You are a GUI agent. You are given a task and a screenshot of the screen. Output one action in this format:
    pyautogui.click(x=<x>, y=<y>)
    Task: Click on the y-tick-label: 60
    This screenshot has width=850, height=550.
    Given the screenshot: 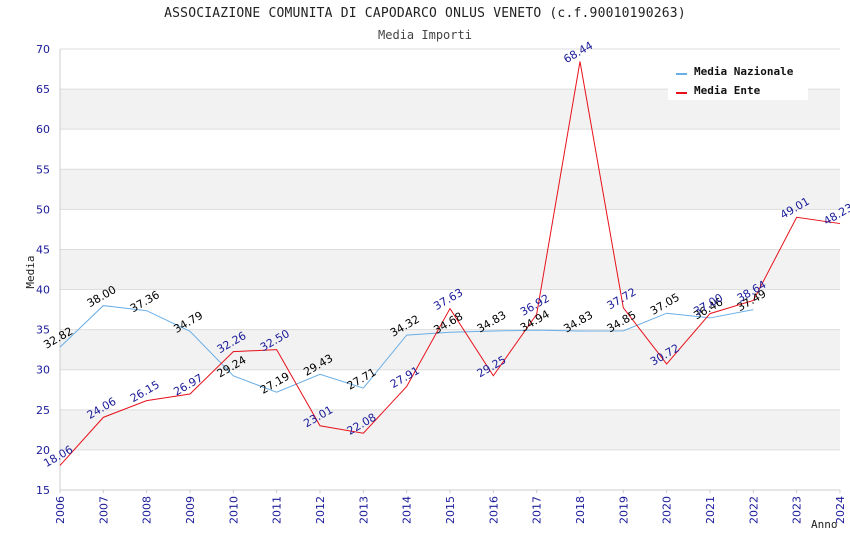 What is the action you would take?
    pyautogui.click(x=43, y=129)
    